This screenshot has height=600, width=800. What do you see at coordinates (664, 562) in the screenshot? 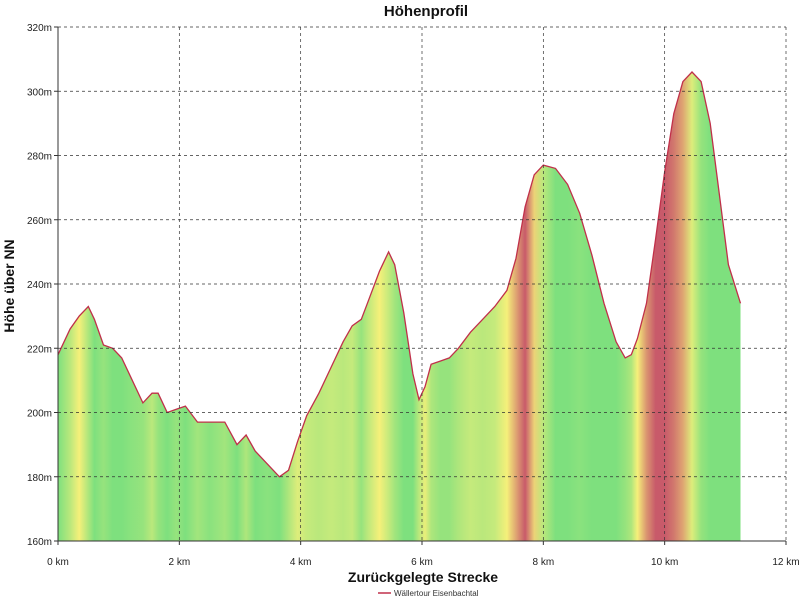
I see `x-tick-label: 10 km` at bounding box center [664, 562].